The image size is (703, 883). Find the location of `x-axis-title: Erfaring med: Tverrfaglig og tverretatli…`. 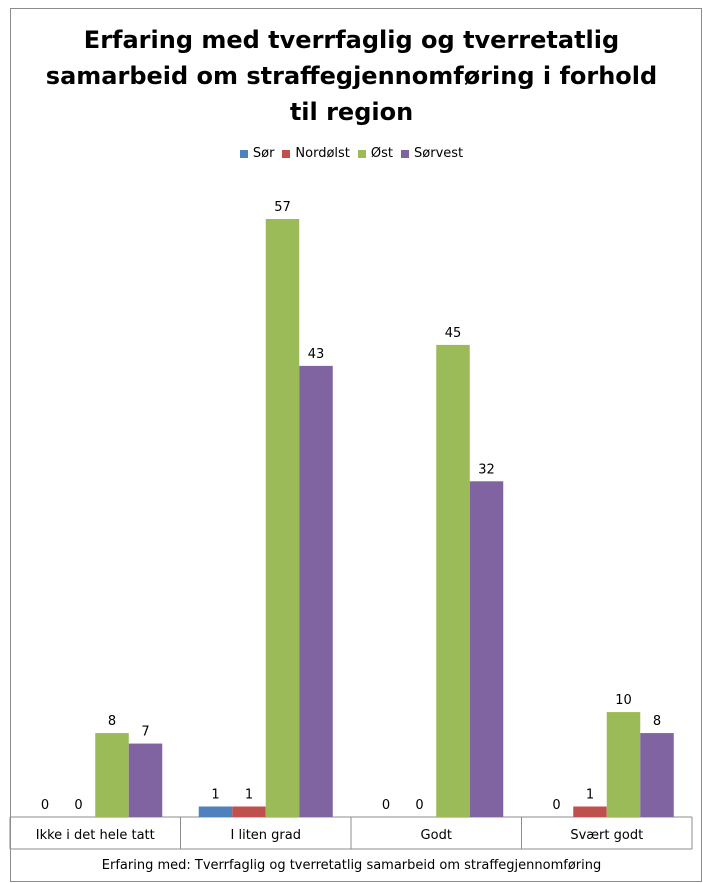

x-axis-title: Erfaring med: Tverrfaglig og tverretatli… is located at coordinates (351, 865).